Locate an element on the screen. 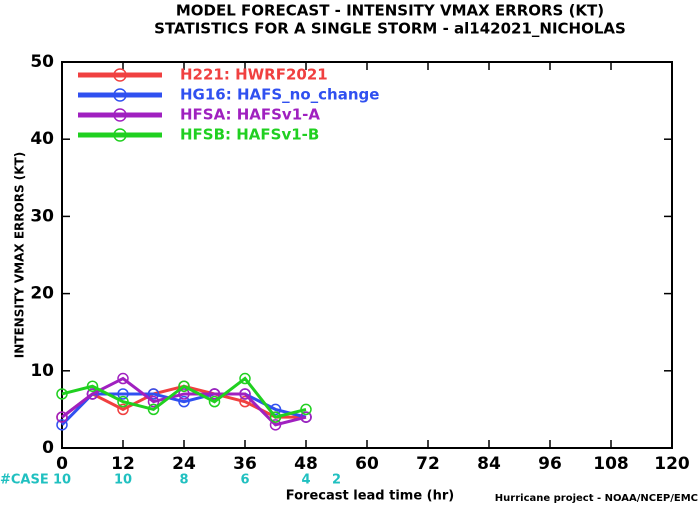 The width and height of the screenshot is (700, 506). x-tick-label: 12 is located at coordinates (123, 464).